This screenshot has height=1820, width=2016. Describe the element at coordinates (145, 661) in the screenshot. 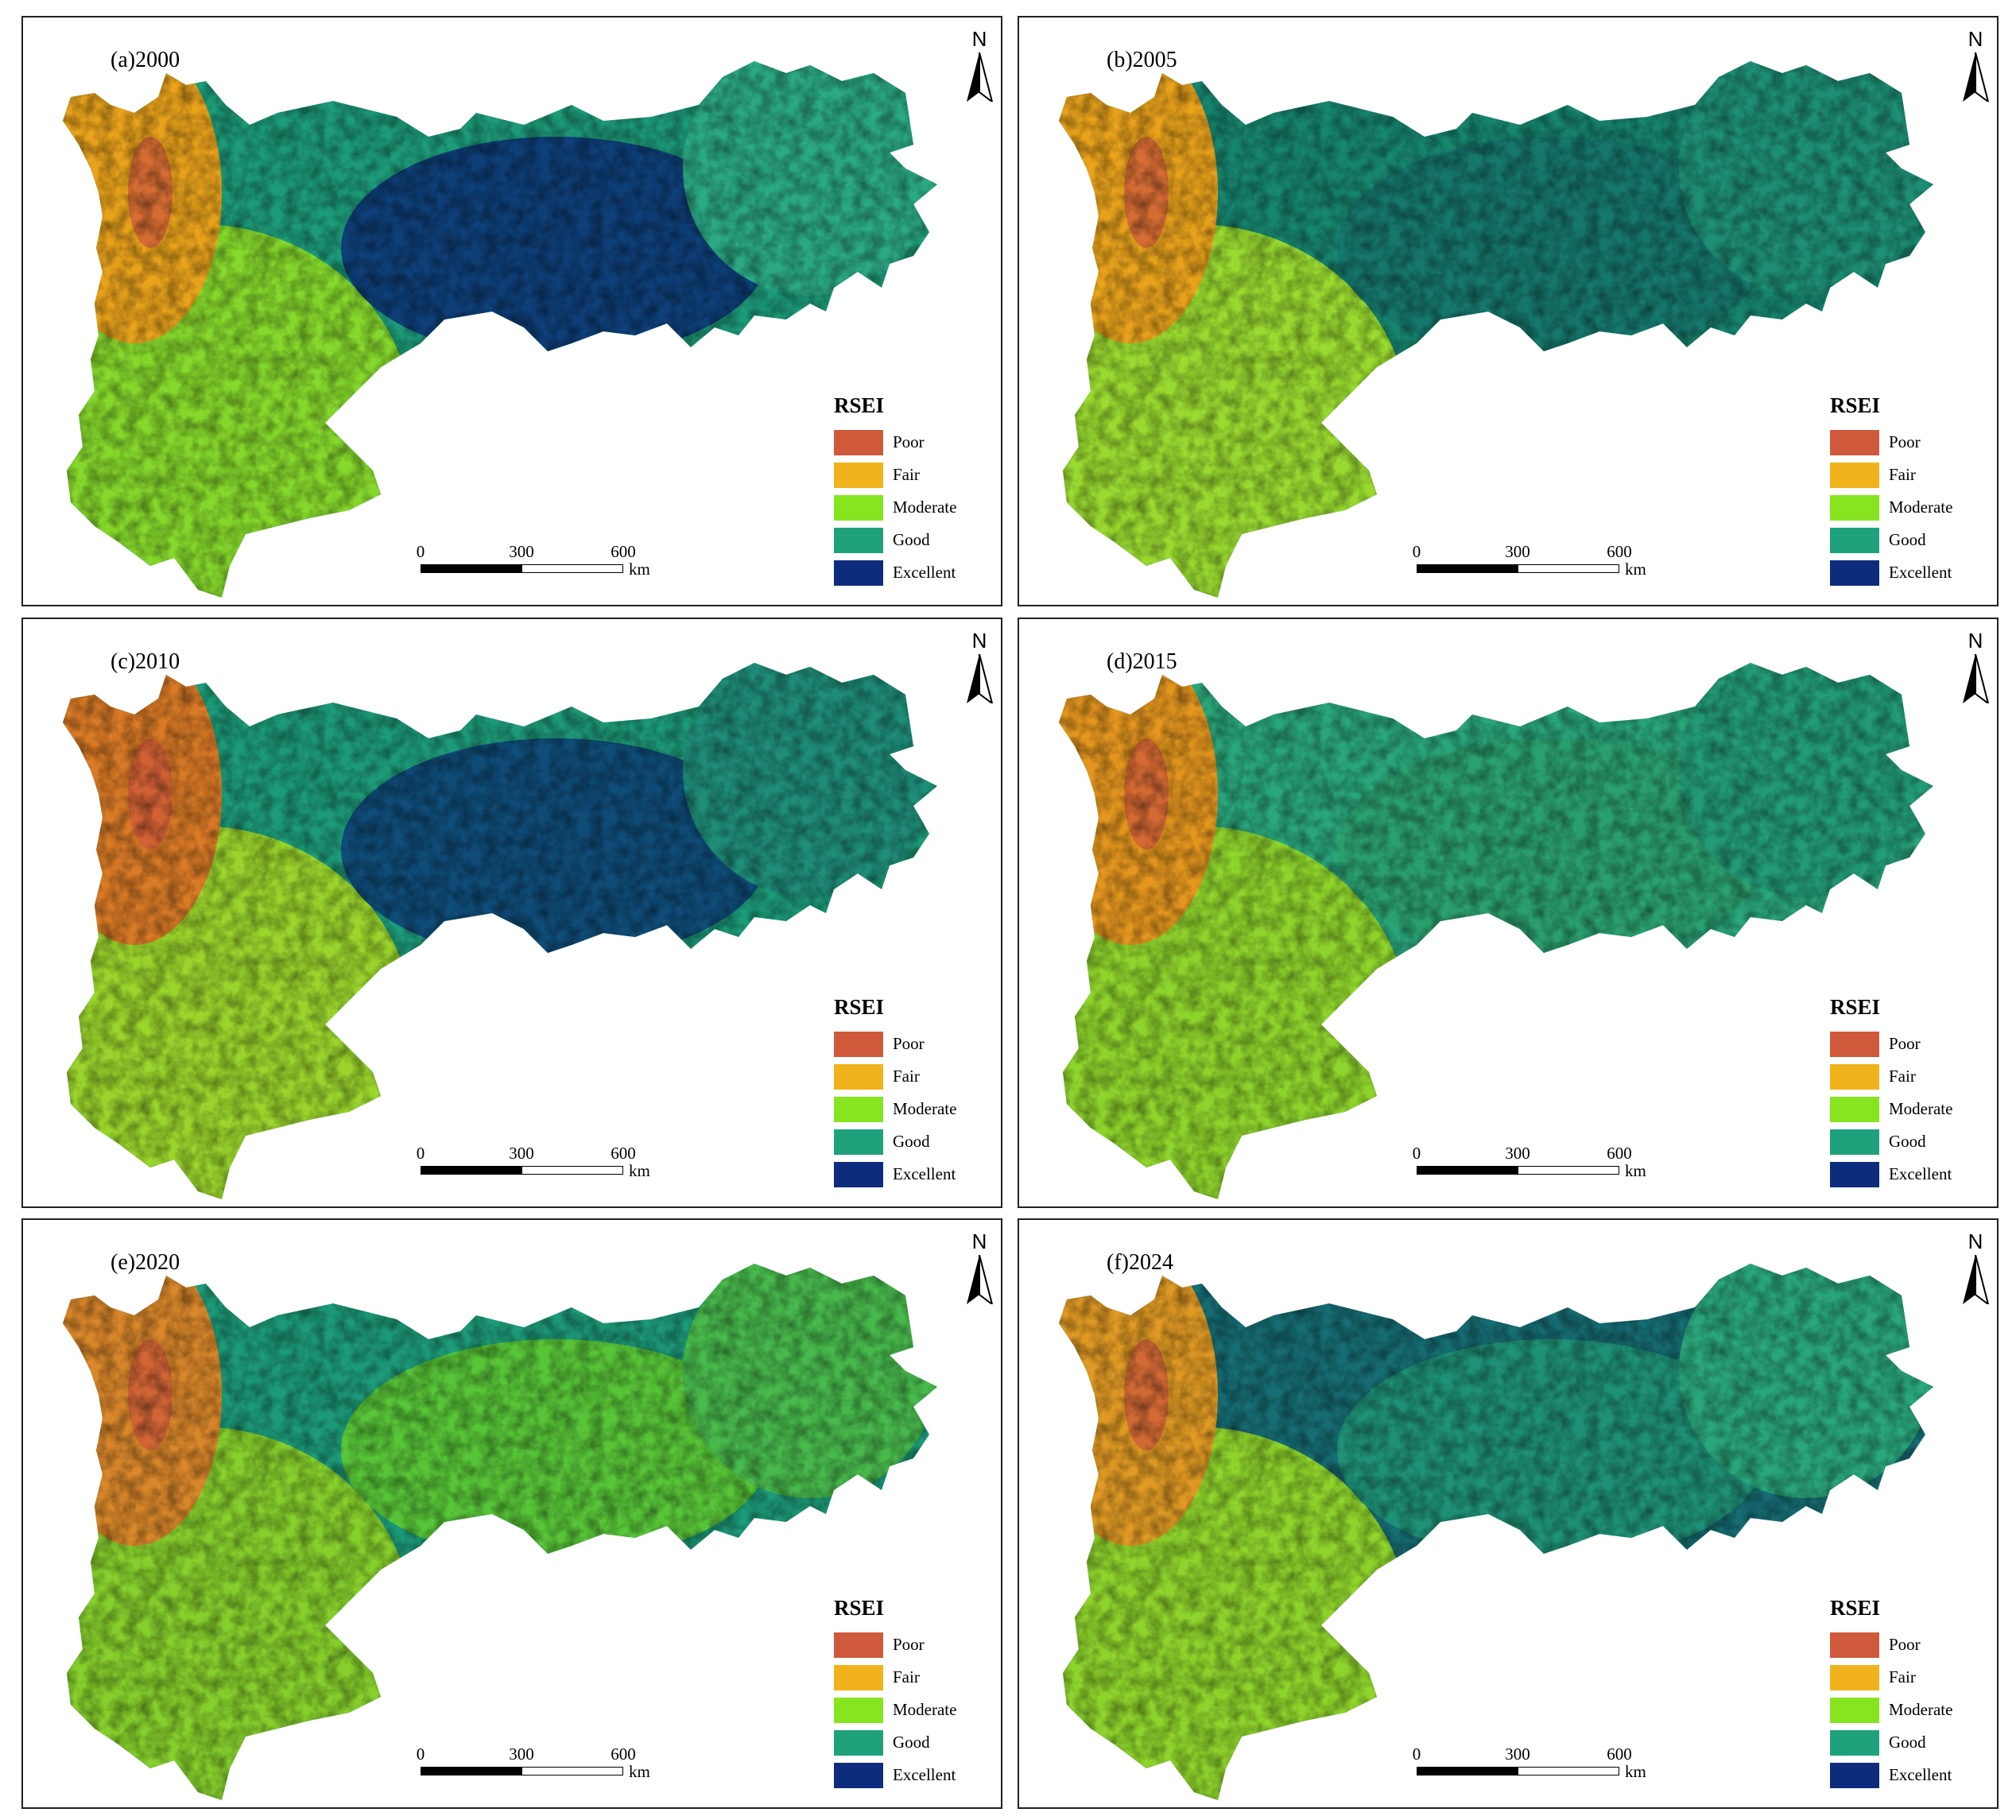

I see `panel-title: (c)2010` at that location.